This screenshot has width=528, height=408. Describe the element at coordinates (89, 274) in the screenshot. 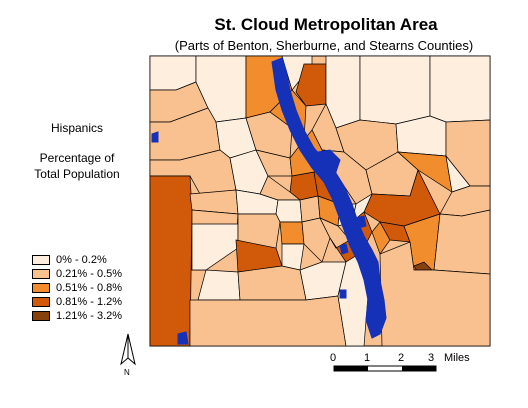

I see `legend-label: 0.21% - 0.5%` at that location.